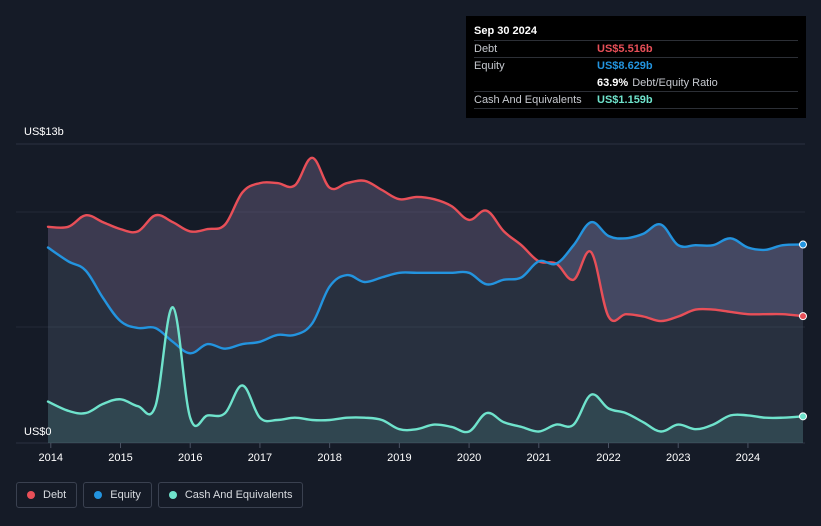  I want to click on x-tick-label: 2024, so click(748, 458).